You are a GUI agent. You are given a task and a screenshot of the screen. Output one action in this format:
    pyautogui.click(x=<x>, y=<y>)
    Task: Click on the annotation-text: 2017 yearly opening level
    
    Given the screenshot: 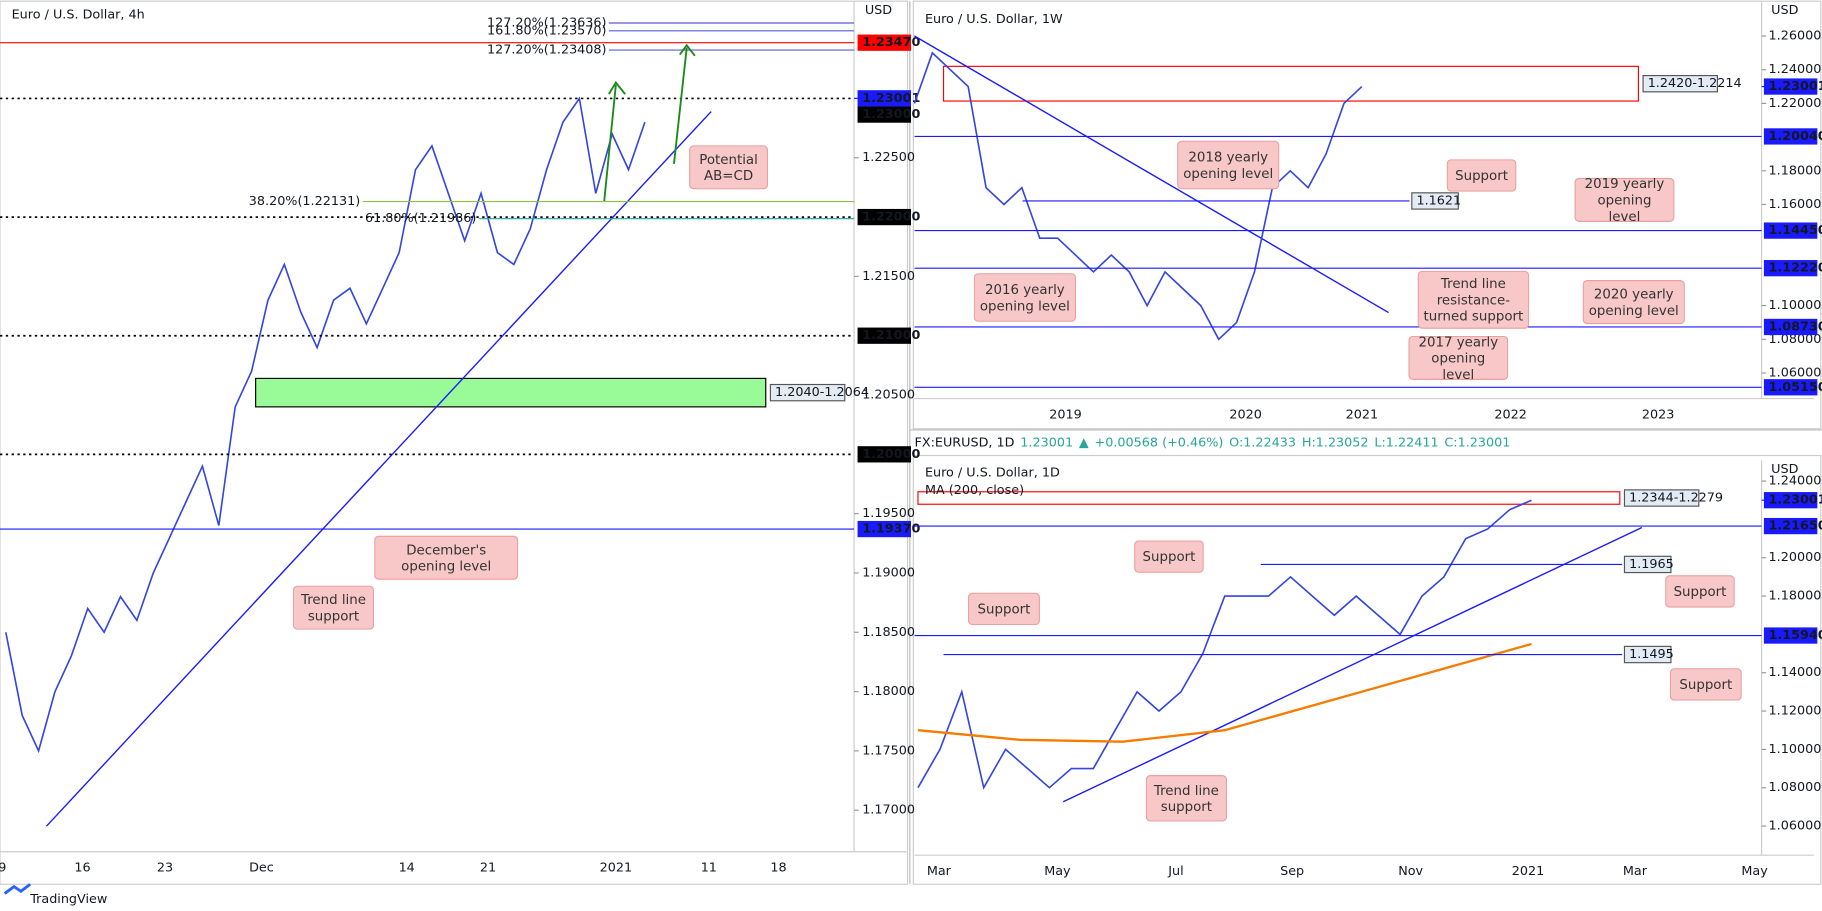 What is the action you would take?
    pyautogui.click(x=1458, y=357)
    